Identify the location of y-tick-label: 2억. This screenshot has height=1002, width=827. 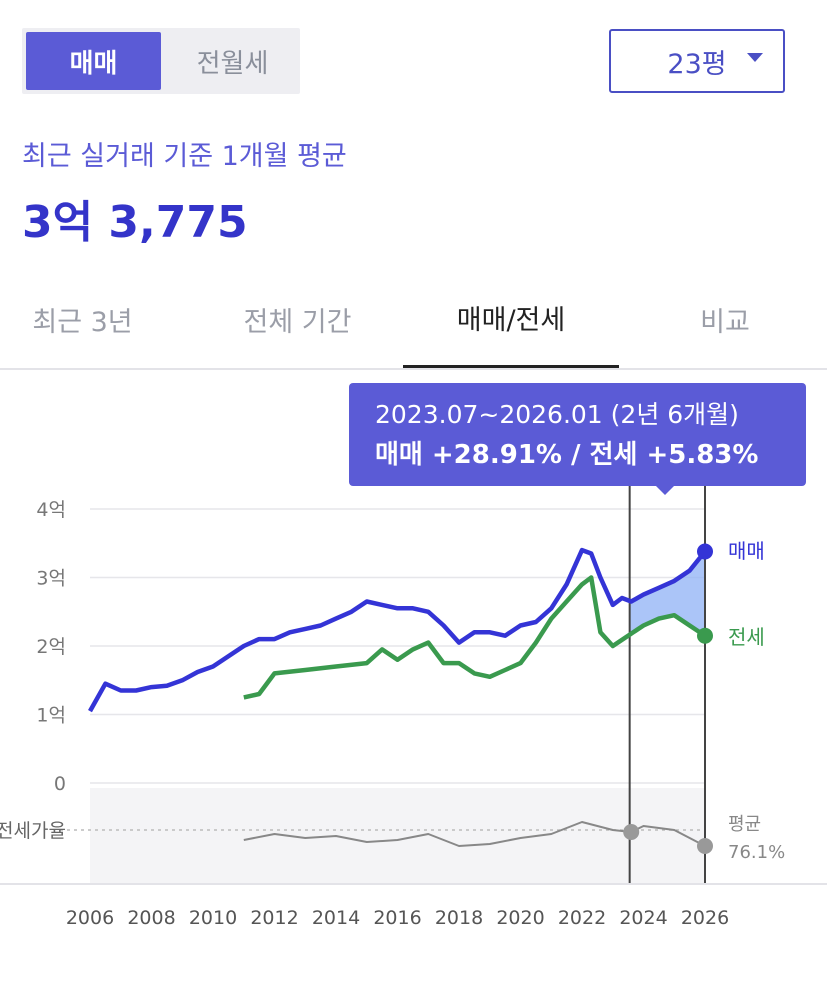
(51, 647).